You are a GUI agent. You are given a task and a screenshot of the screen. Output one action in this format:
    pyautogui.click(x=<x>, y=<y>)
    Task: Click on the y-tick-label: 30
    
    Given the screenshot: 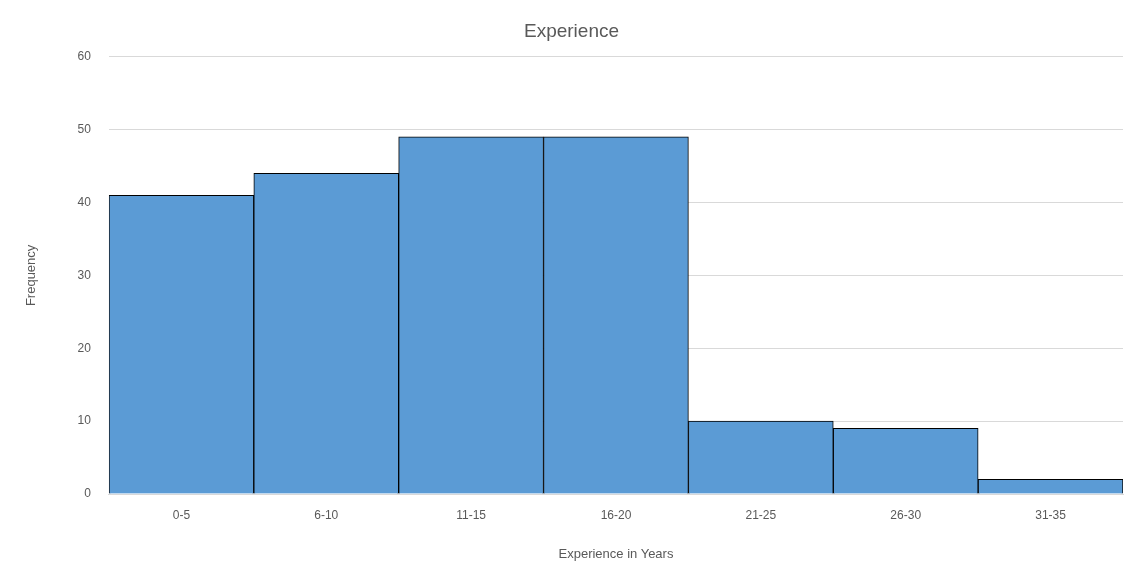 What is the action you would take?
    pyautogui.click(x=84, y=274)
    